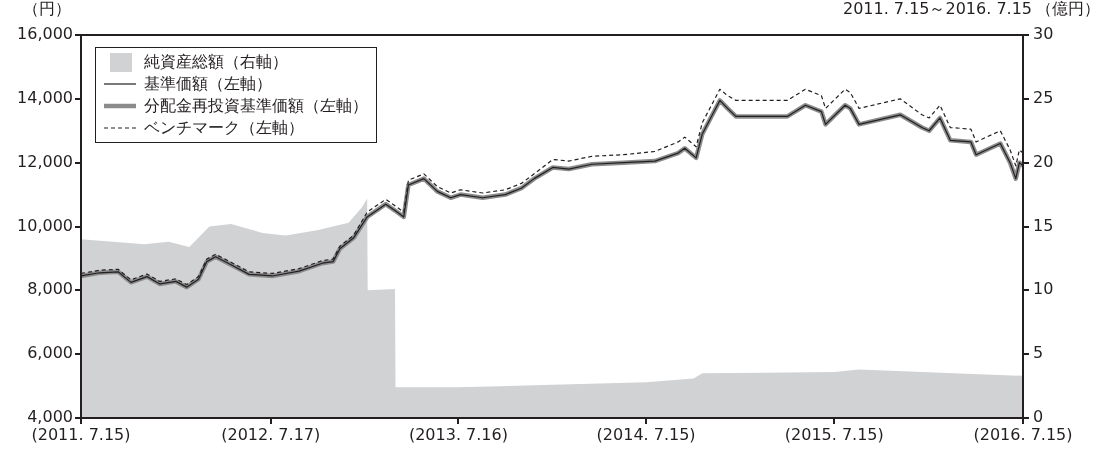 Image resolution: width=1100 pixels, height=457 pixels. What do you see at coordinates (1068, 9) in the screenshot?
I see `y2-axis-title: （億円）` at bounding box center [1068, 9].